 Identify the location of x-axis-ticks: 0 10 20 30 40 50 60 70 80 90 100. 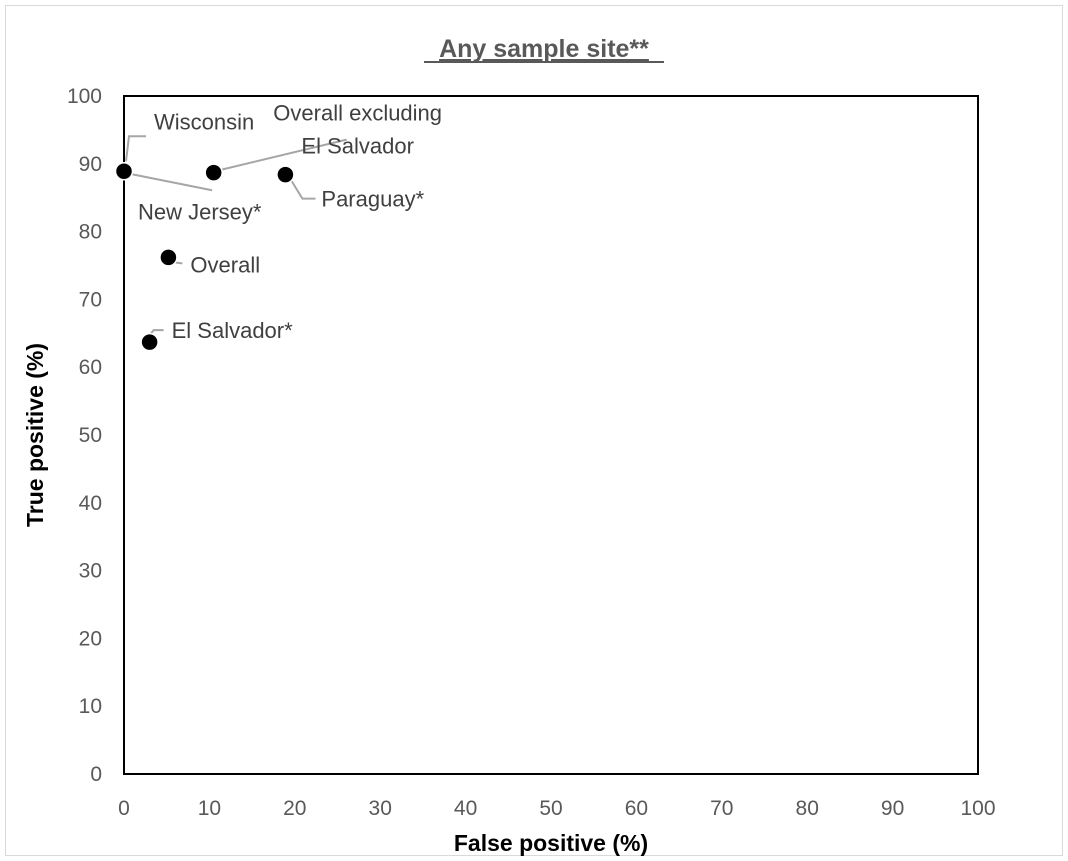
(556, 808).